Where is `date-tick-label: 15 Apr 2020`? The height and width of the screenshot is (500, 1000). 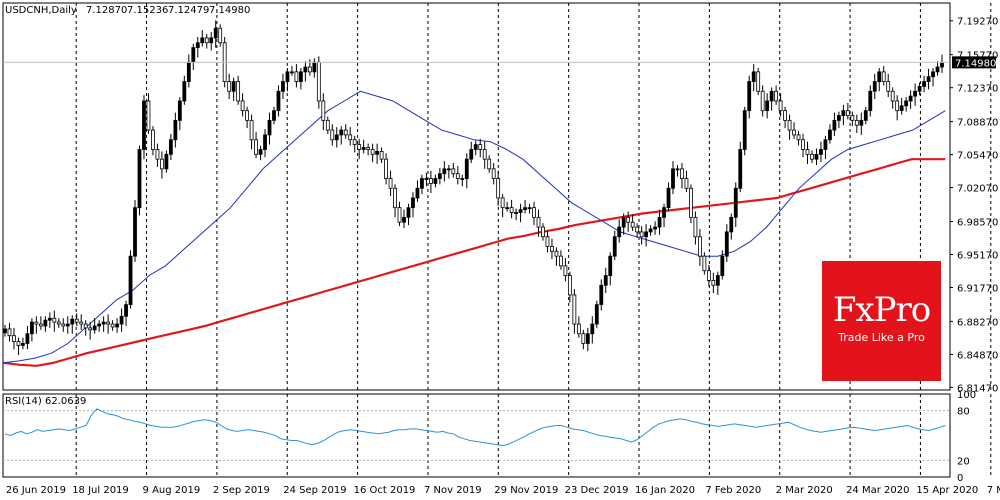 date-tick-label: 15 Apr 2020 is located at coordinates (947, 490).